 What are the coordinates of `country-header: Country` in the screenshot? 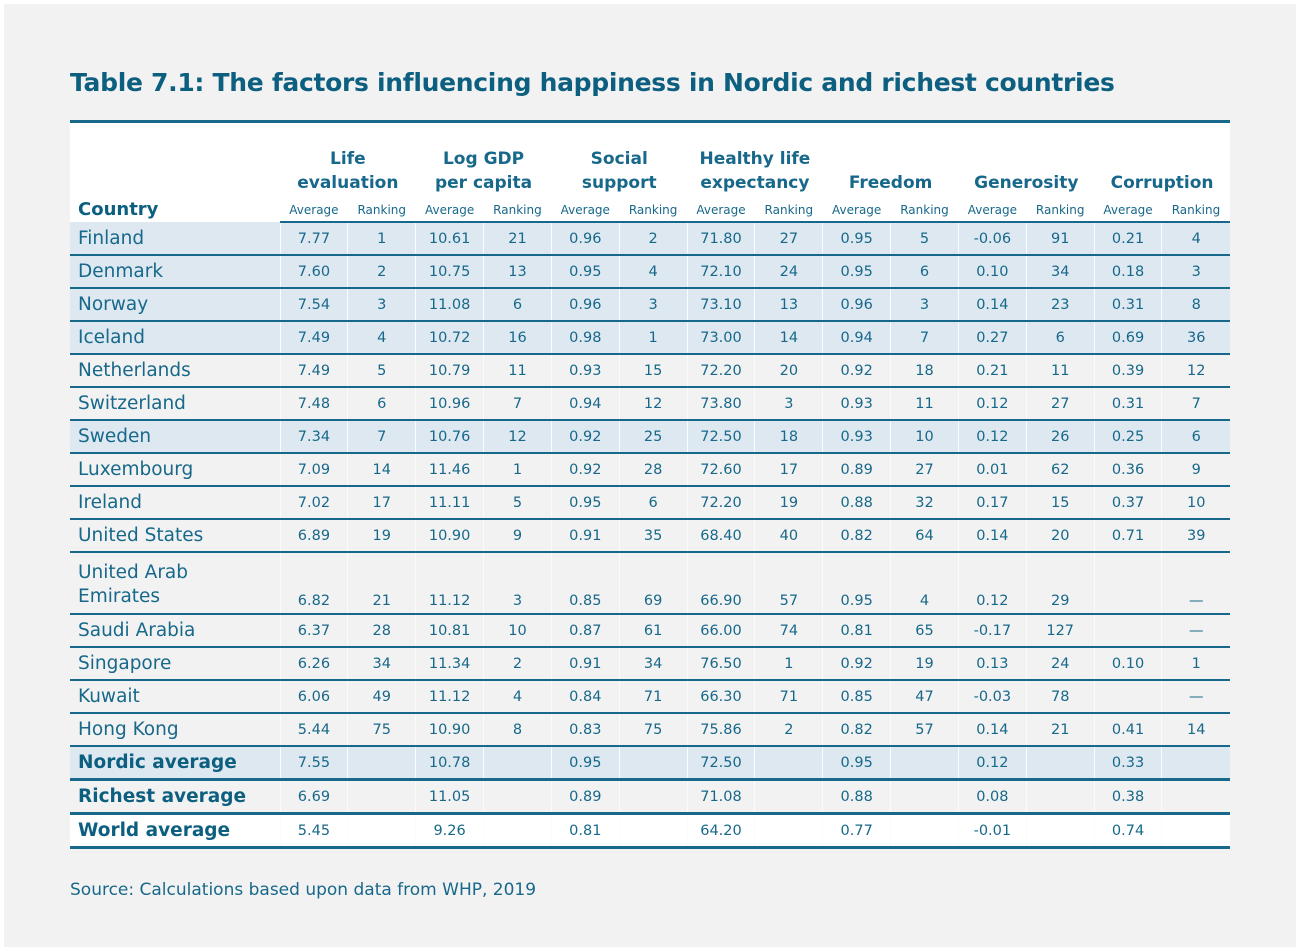 It's located at (175, 171).